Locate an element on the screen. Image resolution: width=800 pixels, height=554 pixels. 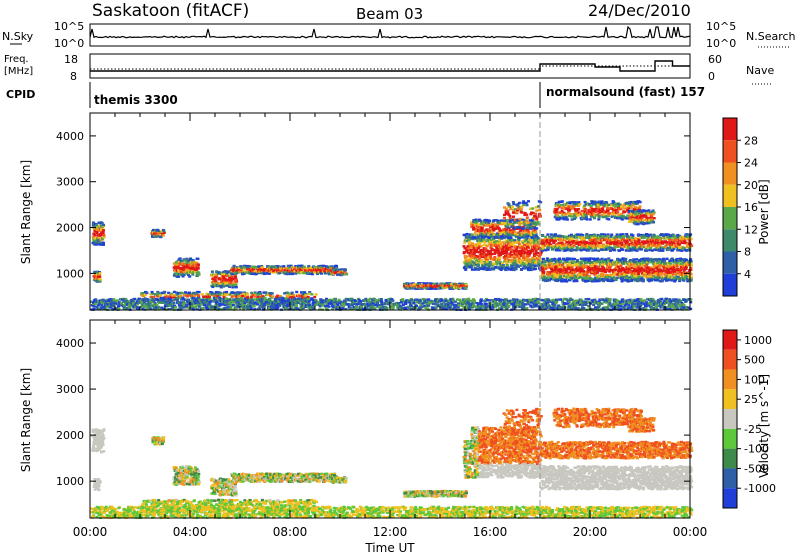
freq-bot-tick: 8 is located at coordinates (73, 76).